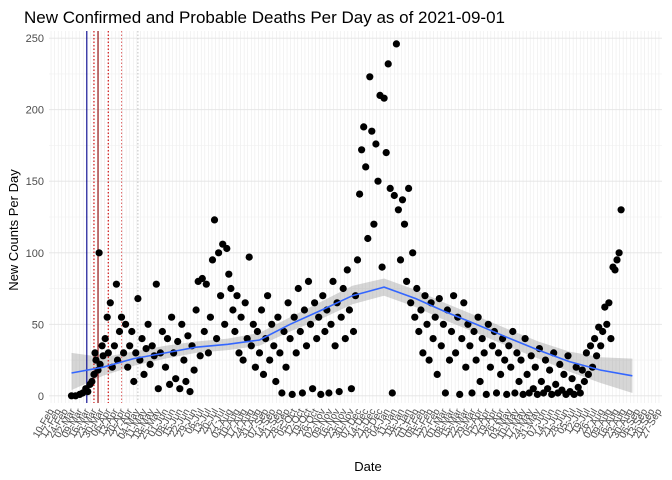 The width and height of the screenshot is (672, 480). Describe the element at coordinates (35, 182) in the screenshot. I see `y-tick-label: 150` at that location.